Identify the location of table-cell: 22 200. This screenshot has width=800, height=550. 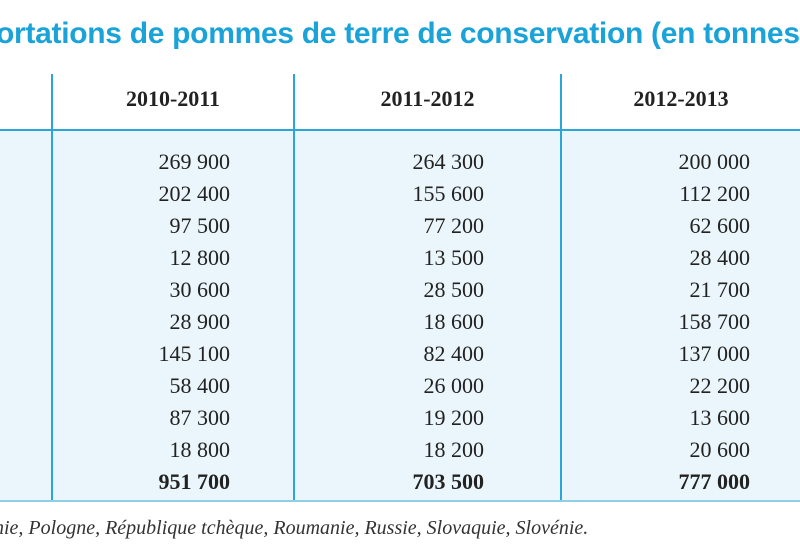
(720, 385).